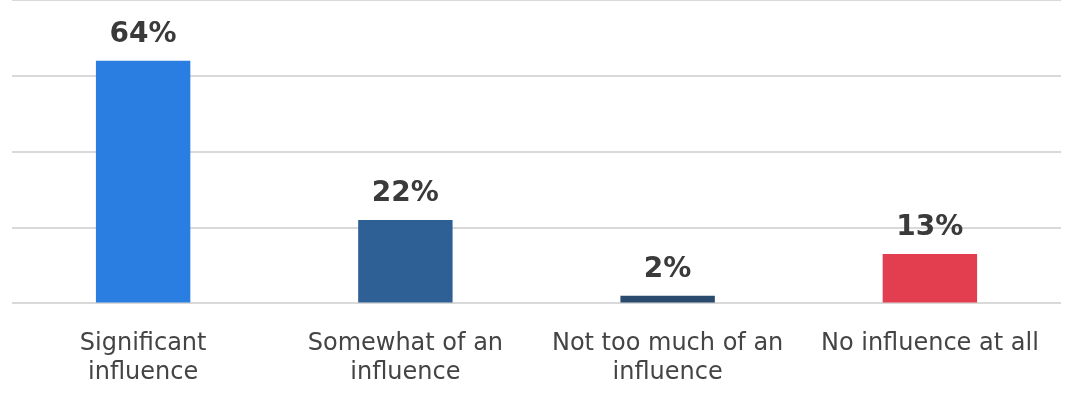  Describe the element at coordinates (930, 226) in the screenshot. I see `data-label: 13%` at that location.